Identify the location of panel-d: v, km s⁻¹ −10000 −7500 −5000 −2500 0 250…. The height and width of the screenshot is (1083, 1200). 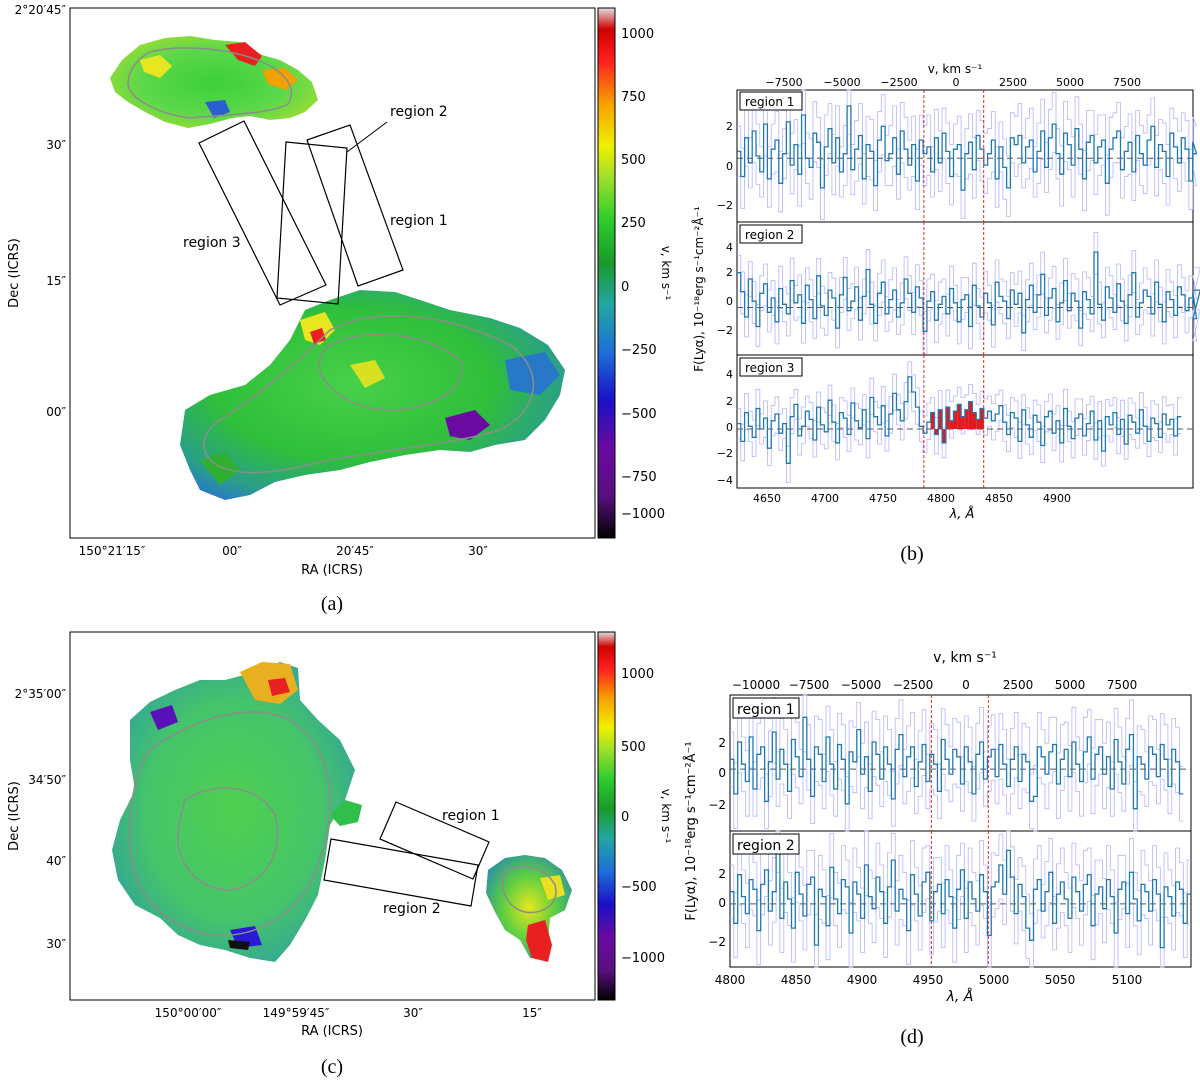
(937, 827).